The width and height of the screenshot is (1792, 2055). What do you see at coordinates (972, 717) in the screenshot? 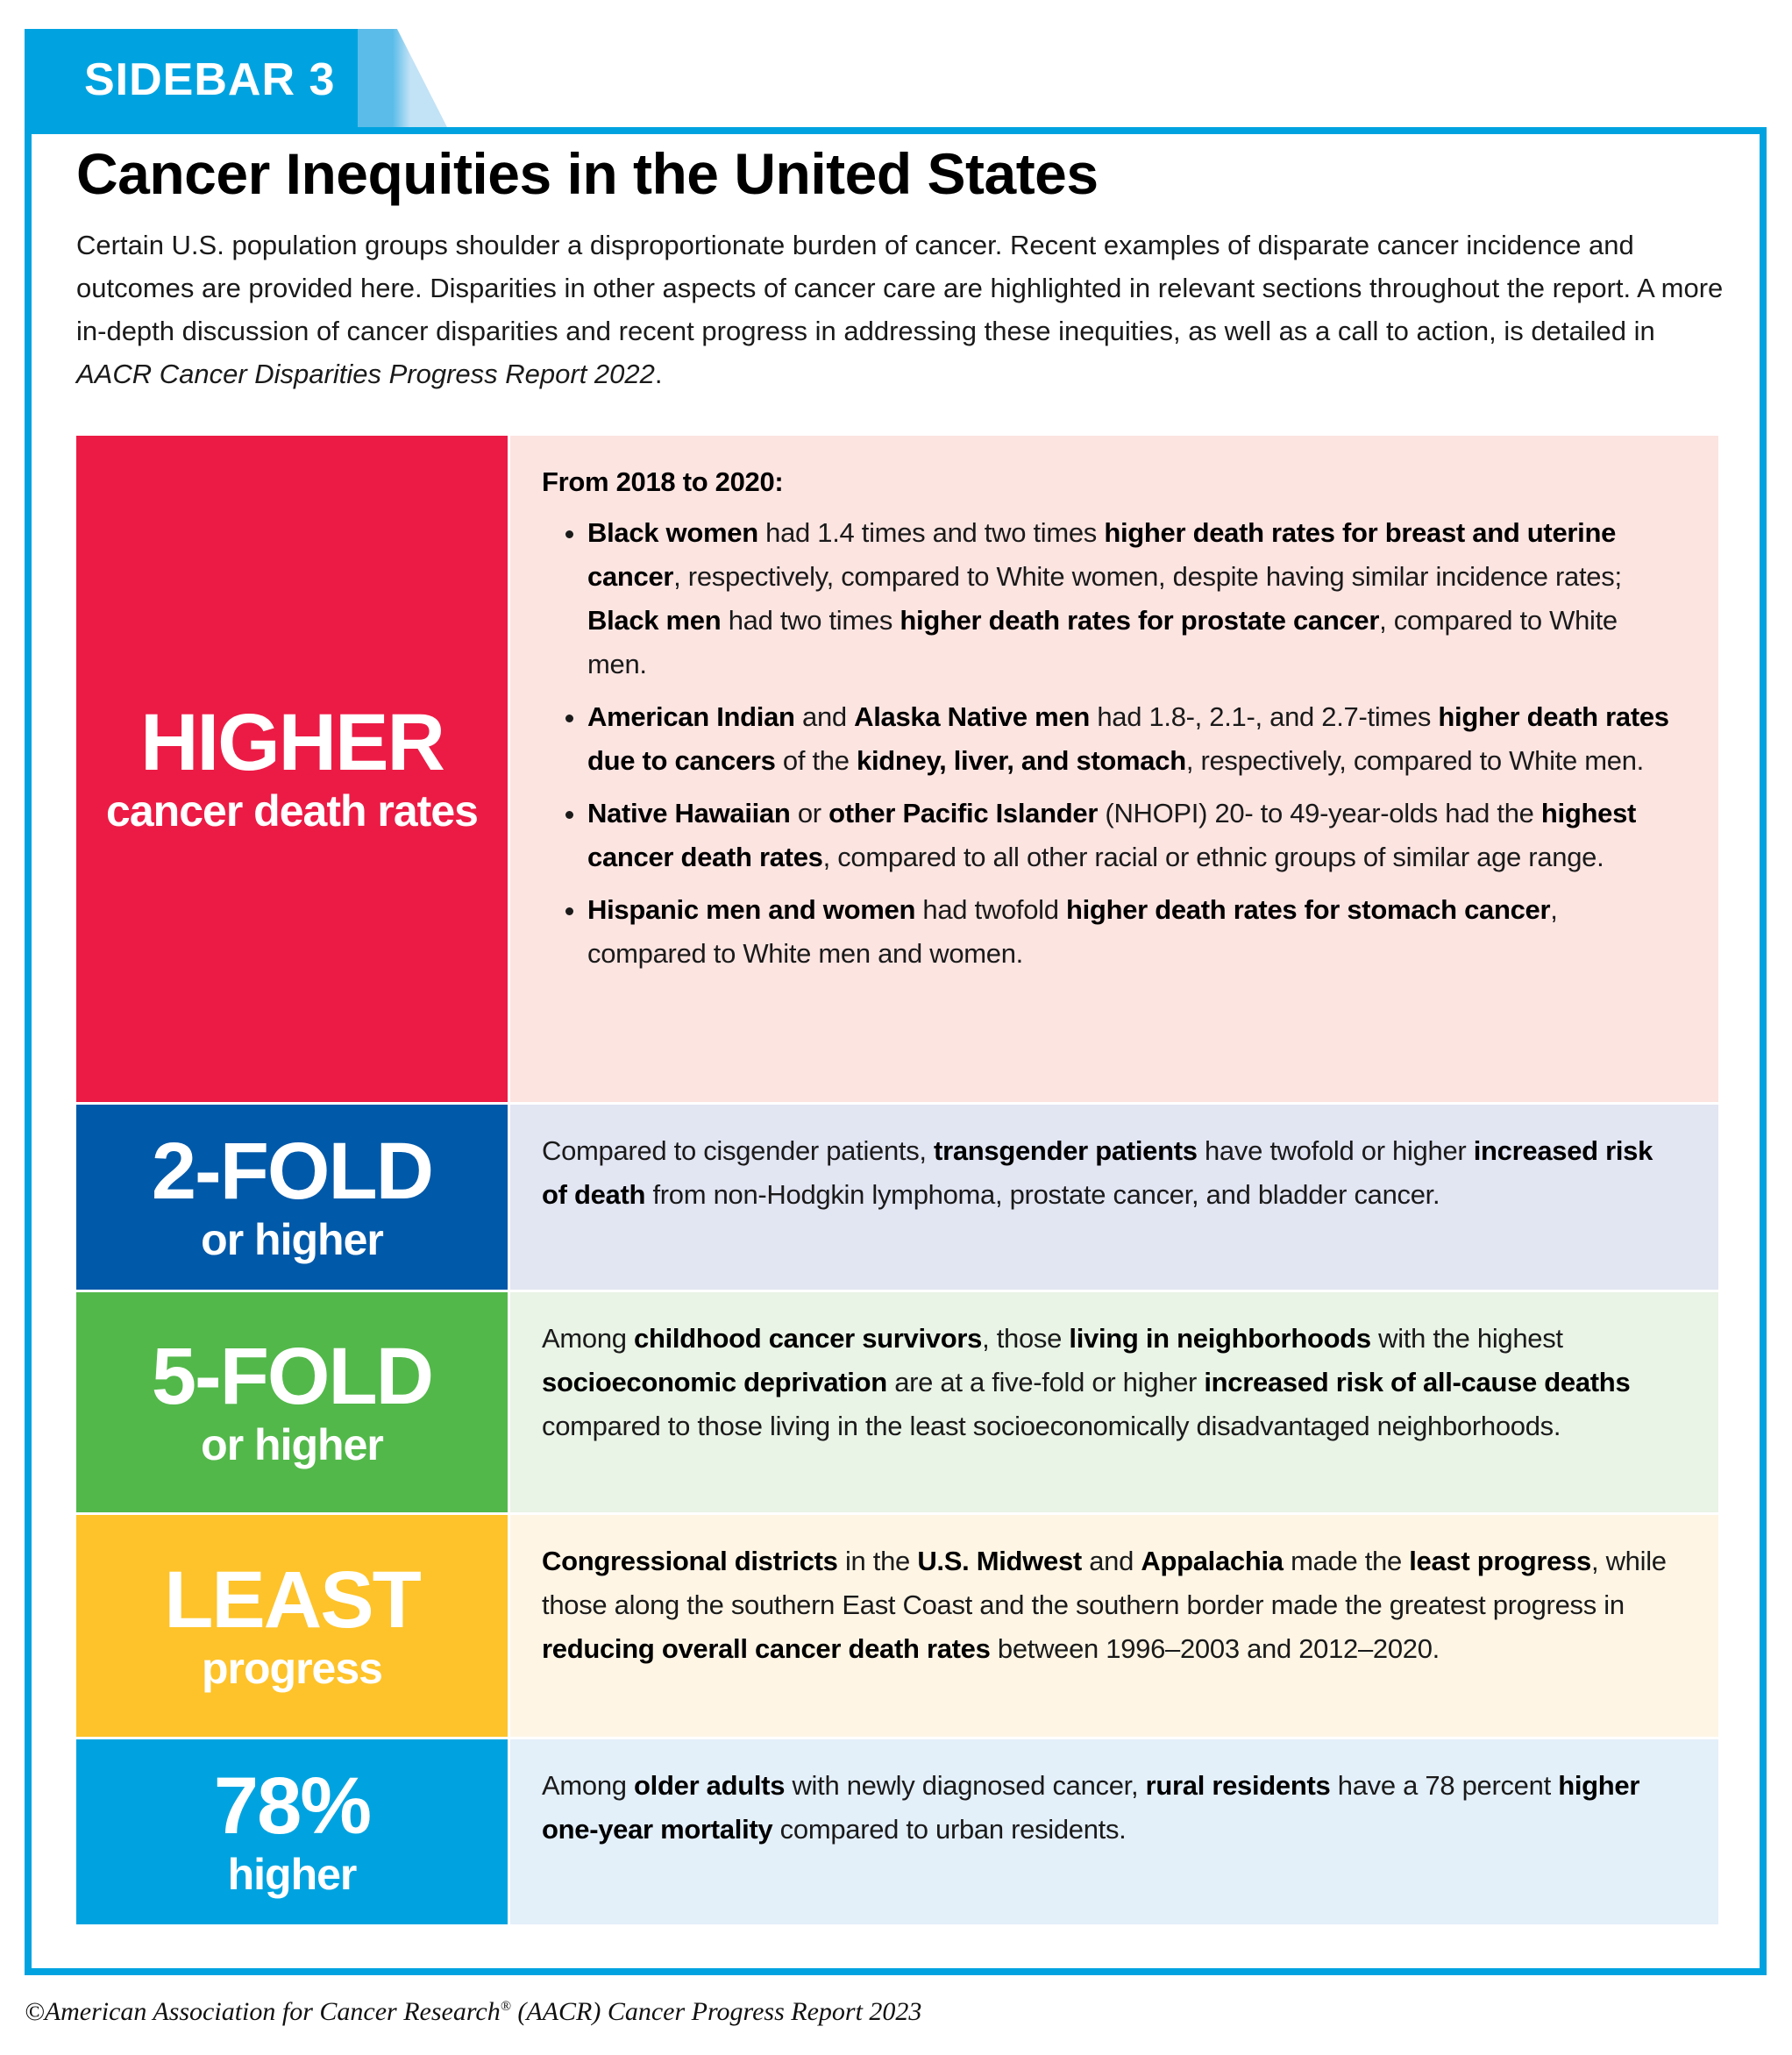
I see `bold-text: Alaska Native men` at bounding box center [972, 717].